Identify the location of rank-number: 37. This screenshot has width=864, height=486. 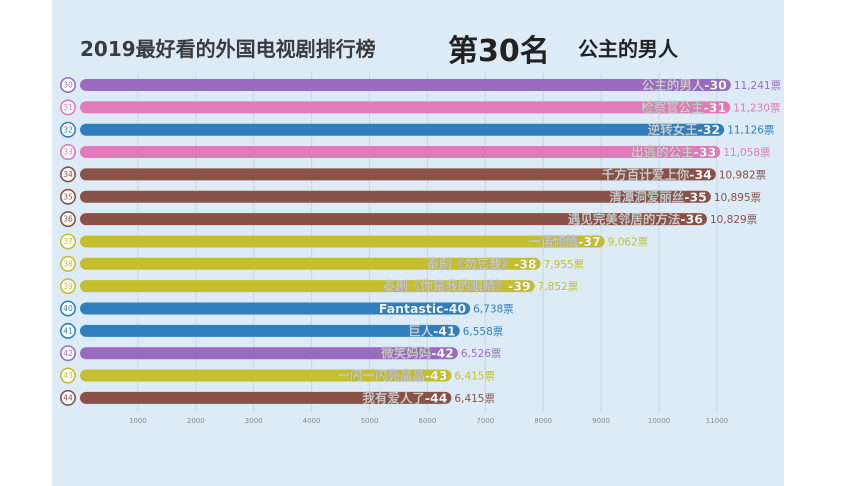
(68, 241).